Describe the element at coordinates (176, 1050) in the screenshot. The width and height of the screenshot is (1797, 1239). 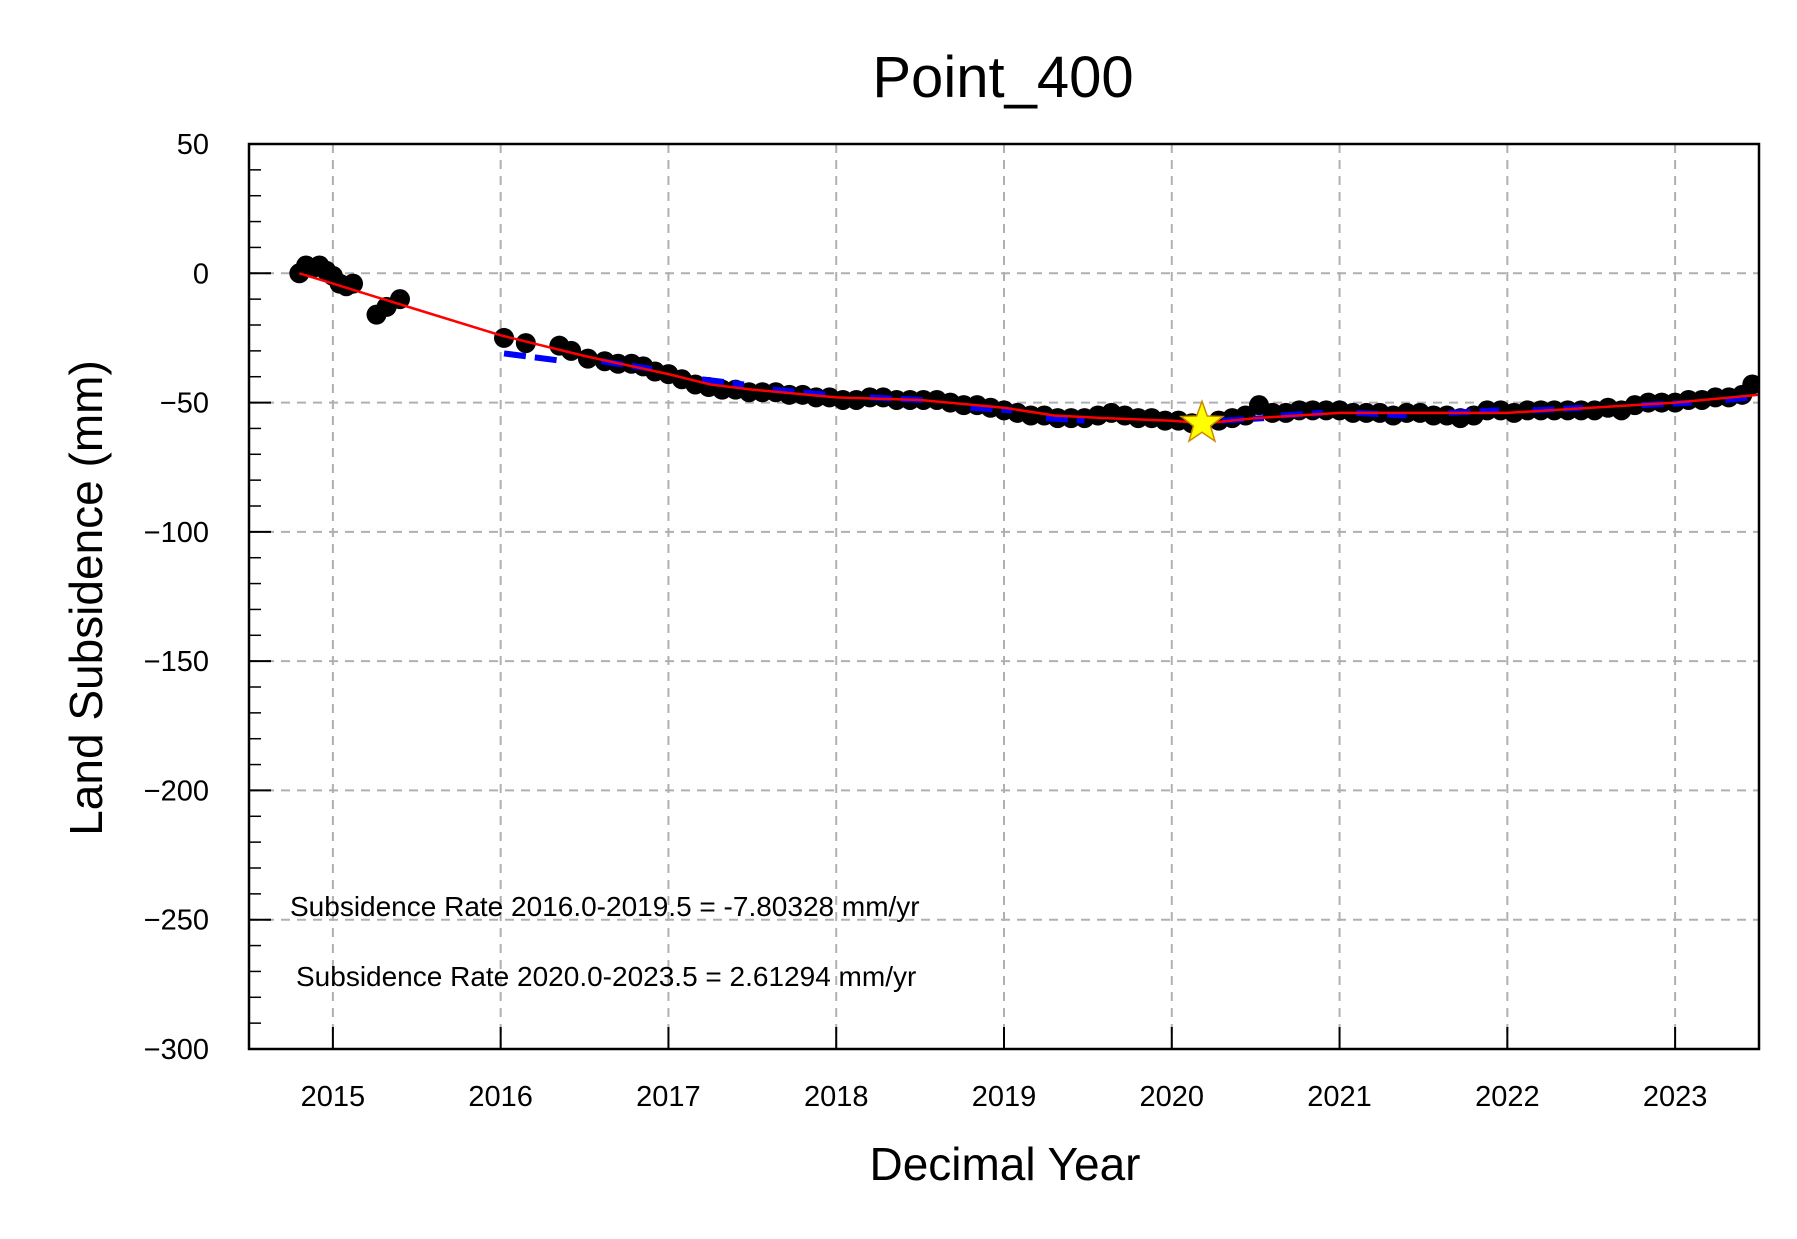
I see `y-tick-label: −300` at that location.